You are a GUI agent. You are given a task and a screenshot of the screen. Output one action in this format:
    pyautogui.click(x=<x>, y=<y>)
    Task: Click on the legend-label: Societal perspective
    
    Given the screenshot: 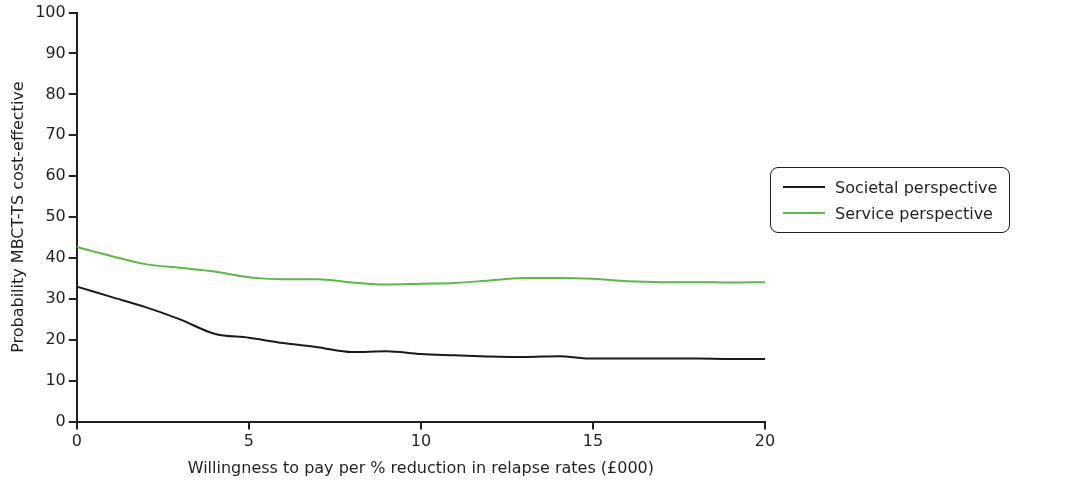 What is the action you would take?
    pyautogui.click(x=916, y=187)
    